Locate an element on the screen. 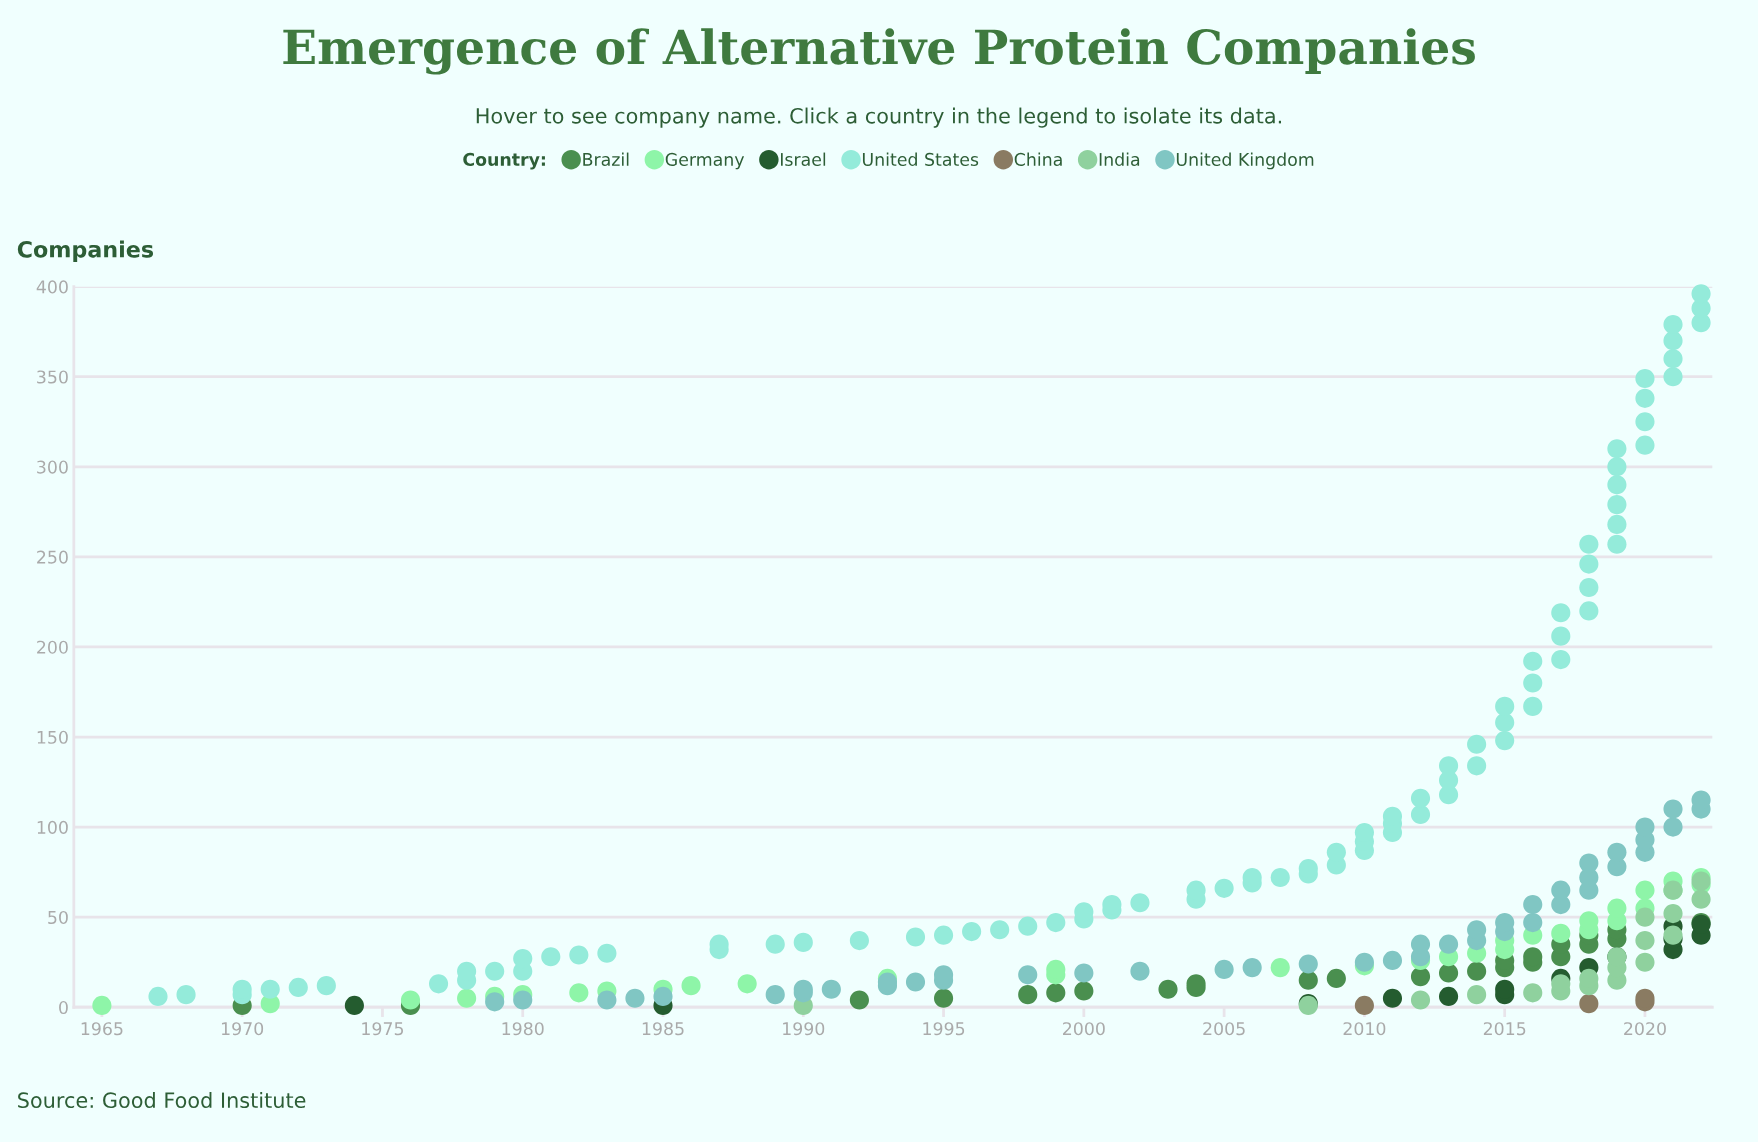 The width and height of the screenshot is (1758, 1142). y-tick-label: 100 is located at coordinates (52, 827).